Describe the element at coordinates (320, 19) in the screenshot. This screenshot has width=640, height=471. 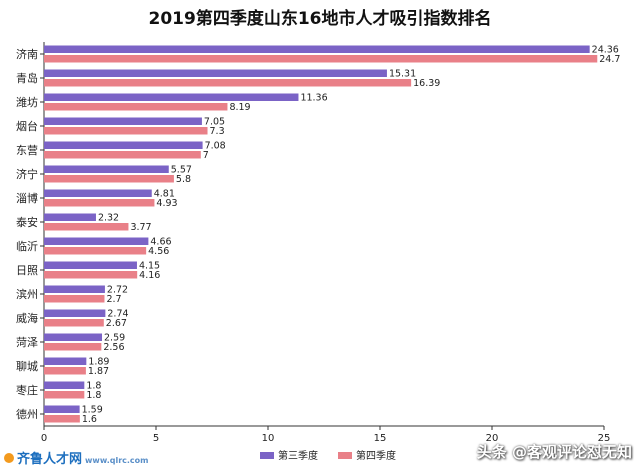
I see `chart-title: 2019第四季度山东16地市人才吸引指数排名` at that location.